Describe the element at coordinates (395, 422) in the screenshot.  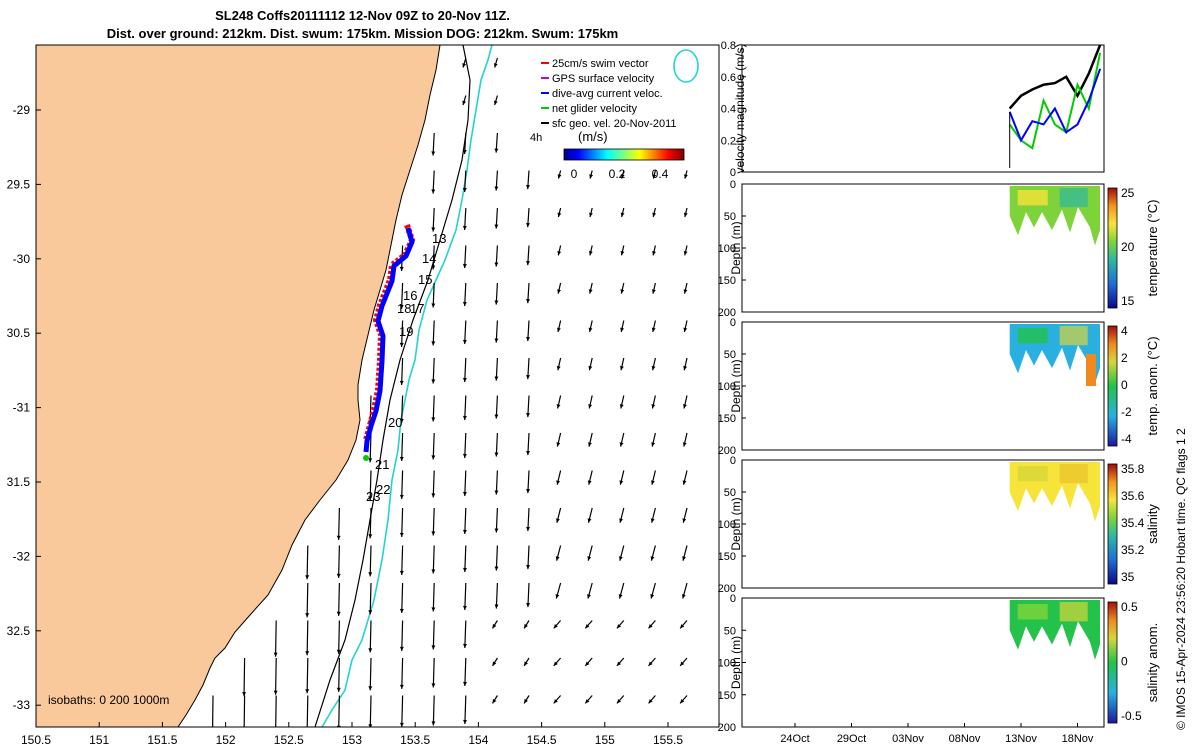
I see `day-label: 20` at that location.